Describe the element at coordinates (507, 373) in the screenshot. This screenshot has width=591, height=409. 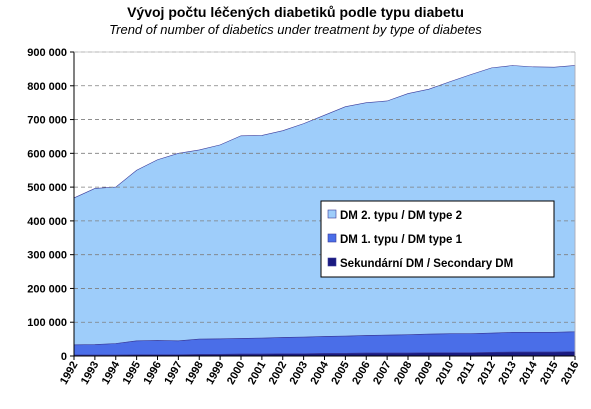
I see `x-tick-label-2013: 2013` at that location.